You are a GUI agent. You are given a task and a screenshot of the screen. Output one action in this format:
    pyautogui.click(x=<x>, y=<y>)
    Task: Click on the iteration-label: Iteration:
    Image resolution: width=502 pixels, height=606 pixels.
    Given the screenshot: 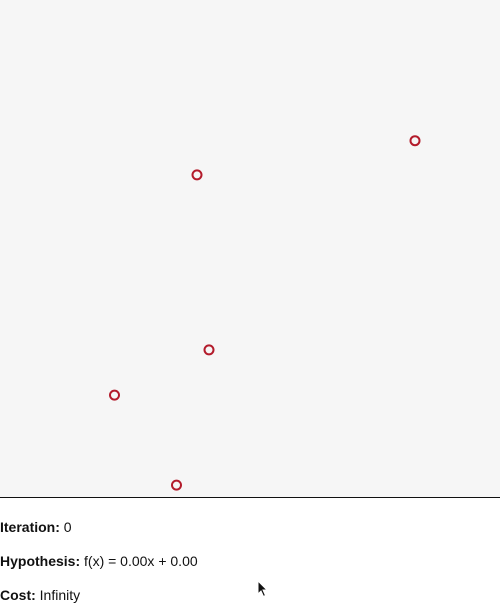 What is the action you would take?
    pyautogui.click(x=30, y=527)
    